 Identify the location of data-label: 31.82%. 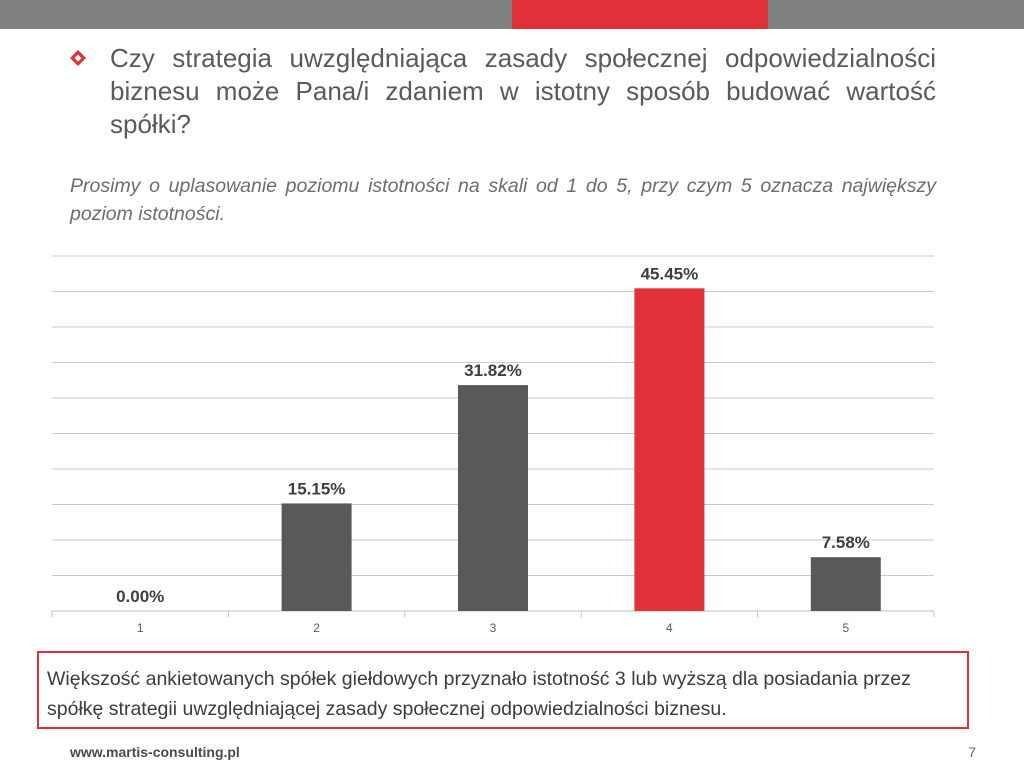
(493, 370).